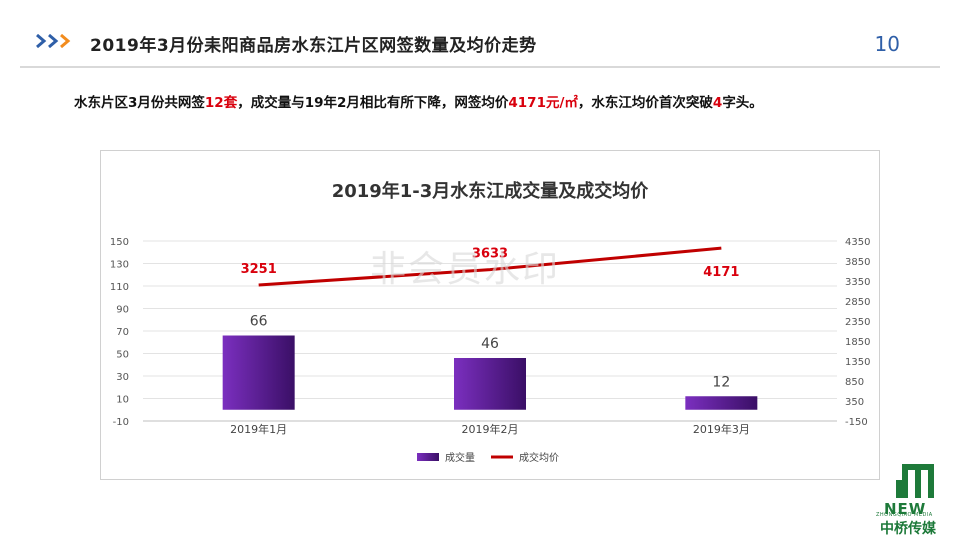 The width and height of the screenshot is (960, 540). I want to click on y-right-tick-label: -150, so click(856, 422).